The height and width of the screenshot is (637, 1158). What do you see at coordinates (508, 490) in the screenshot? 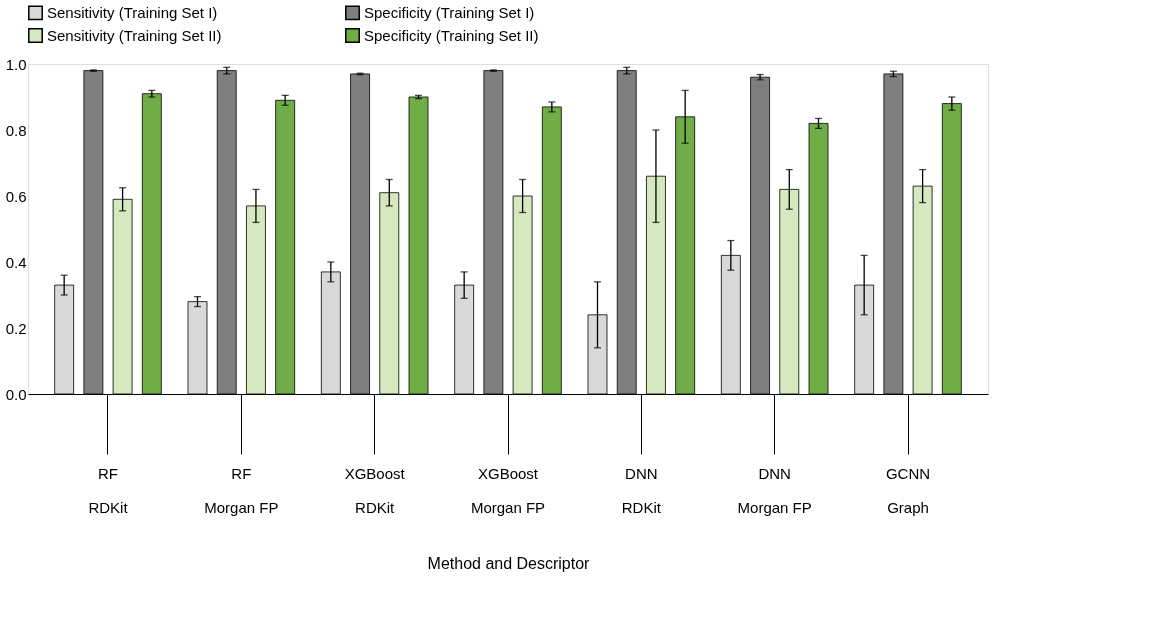
I see `x-tick-label: XGBoost Morgan FP` at bounding box center [508, 490].